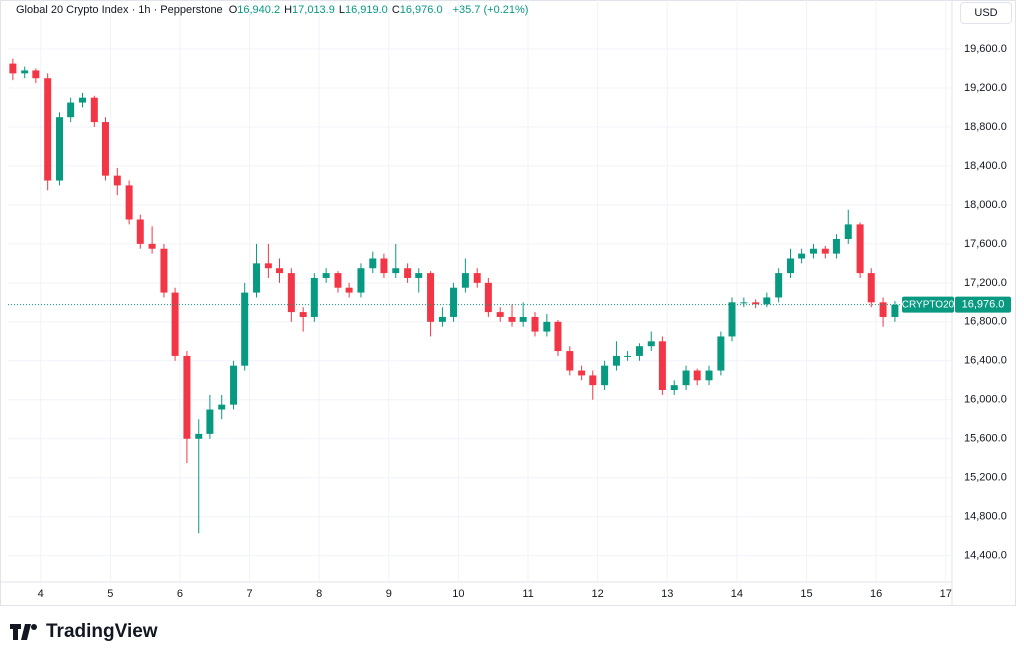 The image size is (1024, 660). I want to click on last-price-tag: 16,976.0, so click(983, 305).